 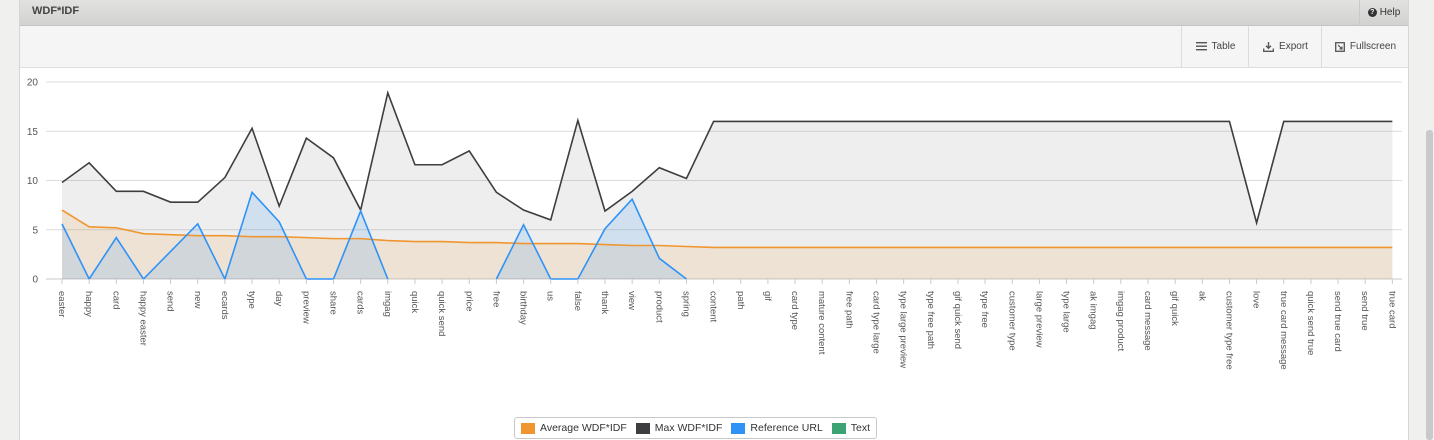 I want to click on series-line-reference, so click(x=591, y=238).